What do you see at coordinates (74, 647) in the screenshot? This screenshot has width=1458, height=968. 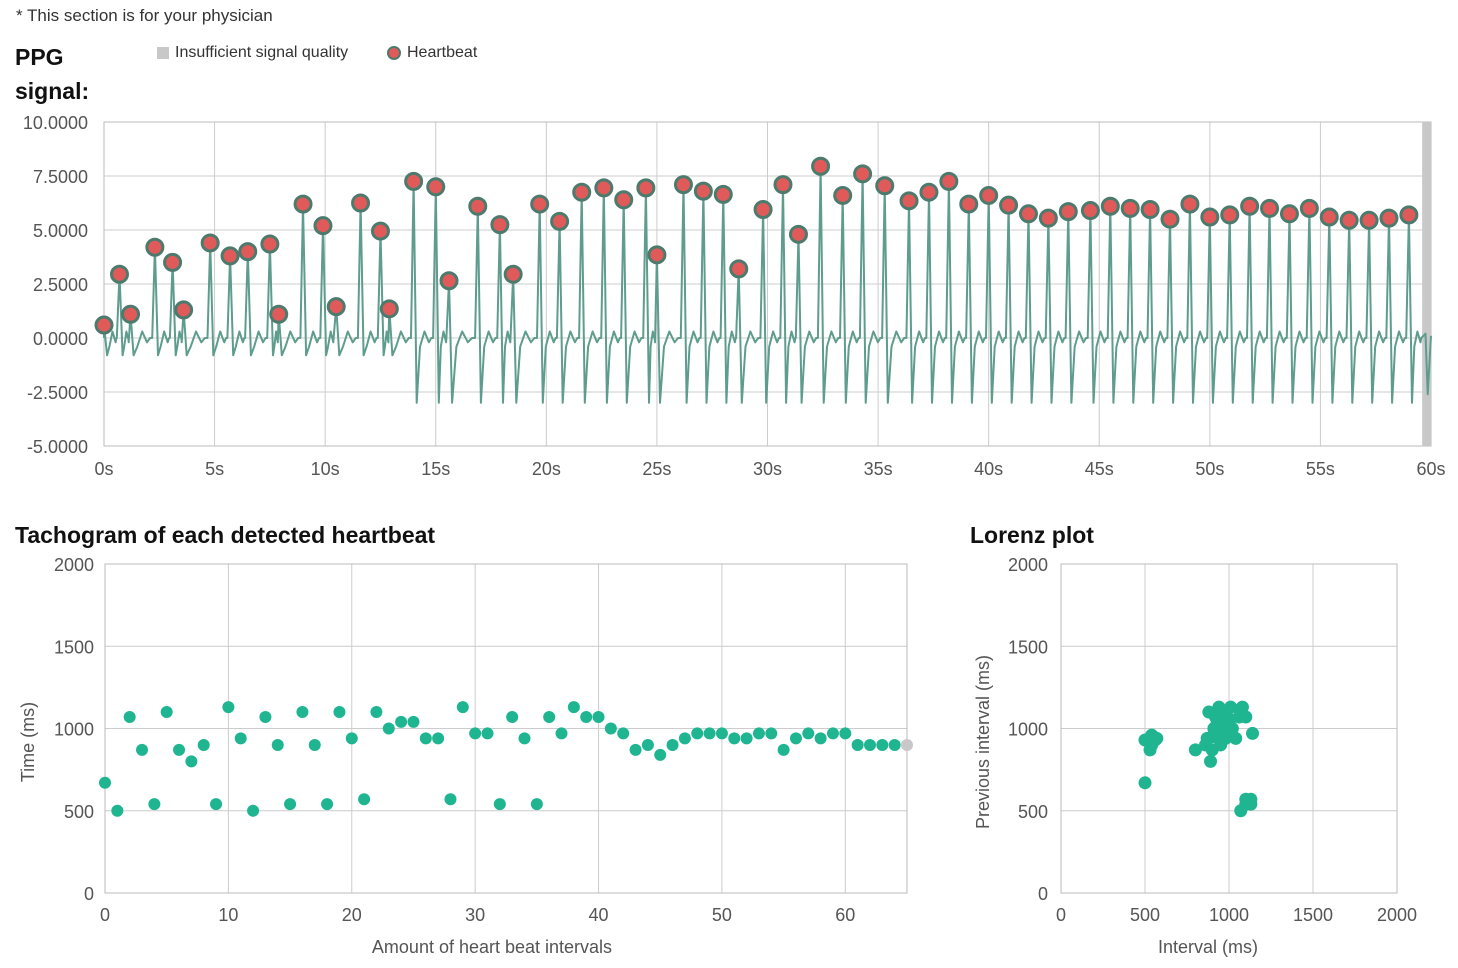 I see `tachogram-y-tick-label: 1500` at bounding box center [74, 647].